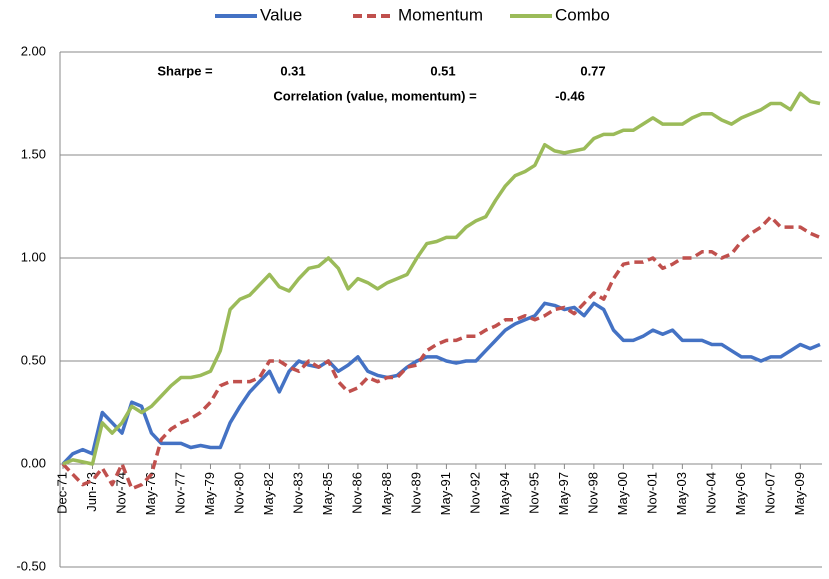  What do you see at coordinates (281, 14) in the screenshot?
I see `legend-label: Value` at bounding box center [281, 14].